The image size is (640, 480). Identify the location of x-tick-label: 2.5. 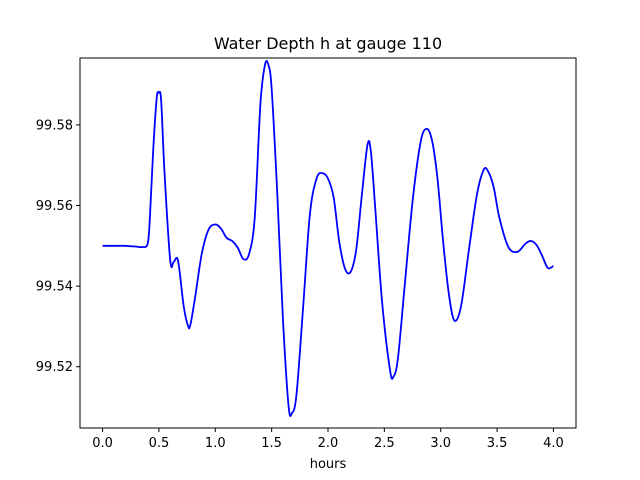
(384, 443).